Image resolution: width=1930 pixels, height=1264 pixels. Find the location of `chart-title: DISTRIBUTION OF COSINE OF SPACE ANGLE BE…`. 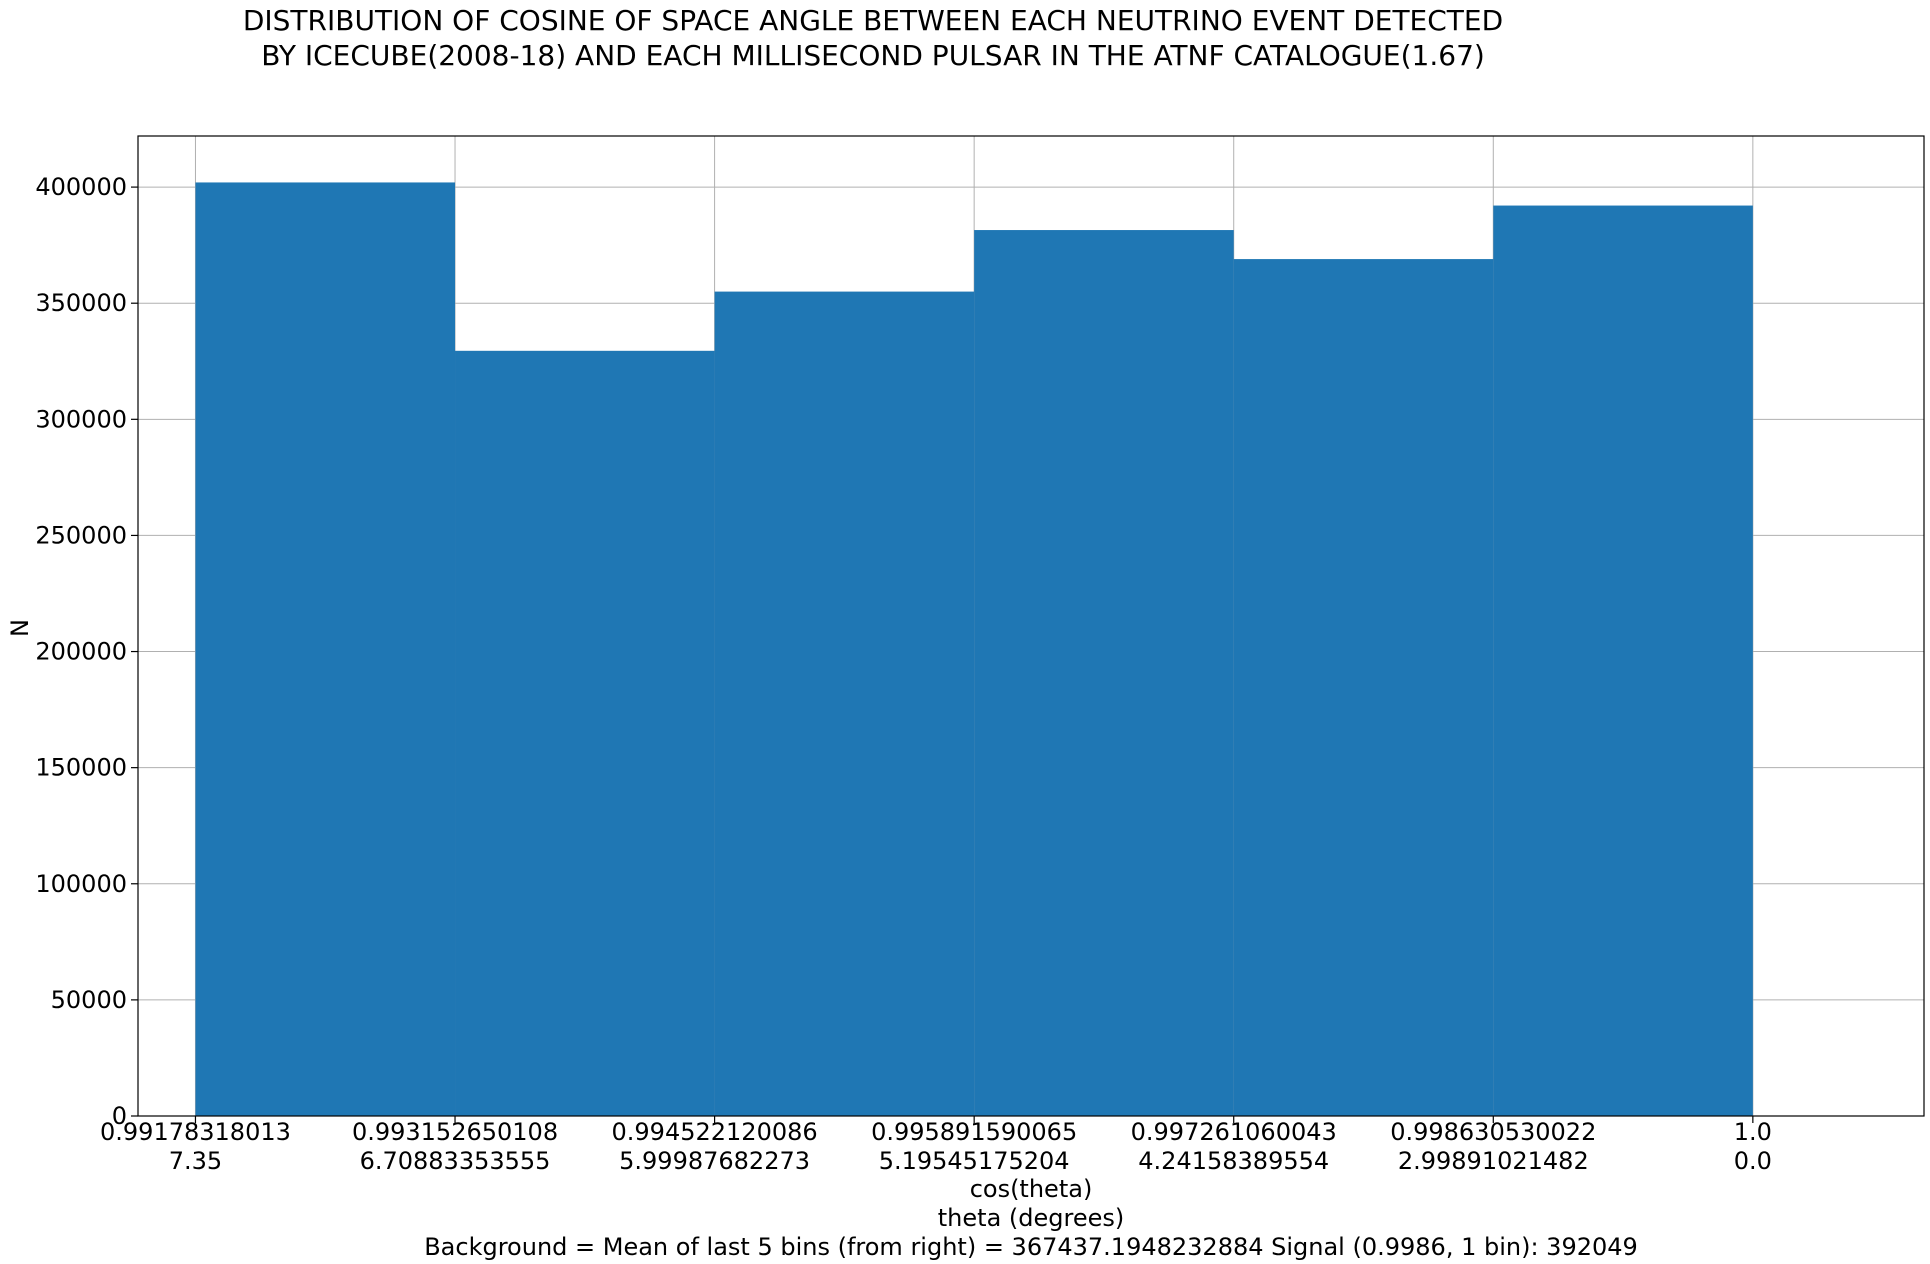

chart-title: DISTRIBUTION OF COSINE OF SPACE ANGLE BE… is located at coordinates (873, 38).